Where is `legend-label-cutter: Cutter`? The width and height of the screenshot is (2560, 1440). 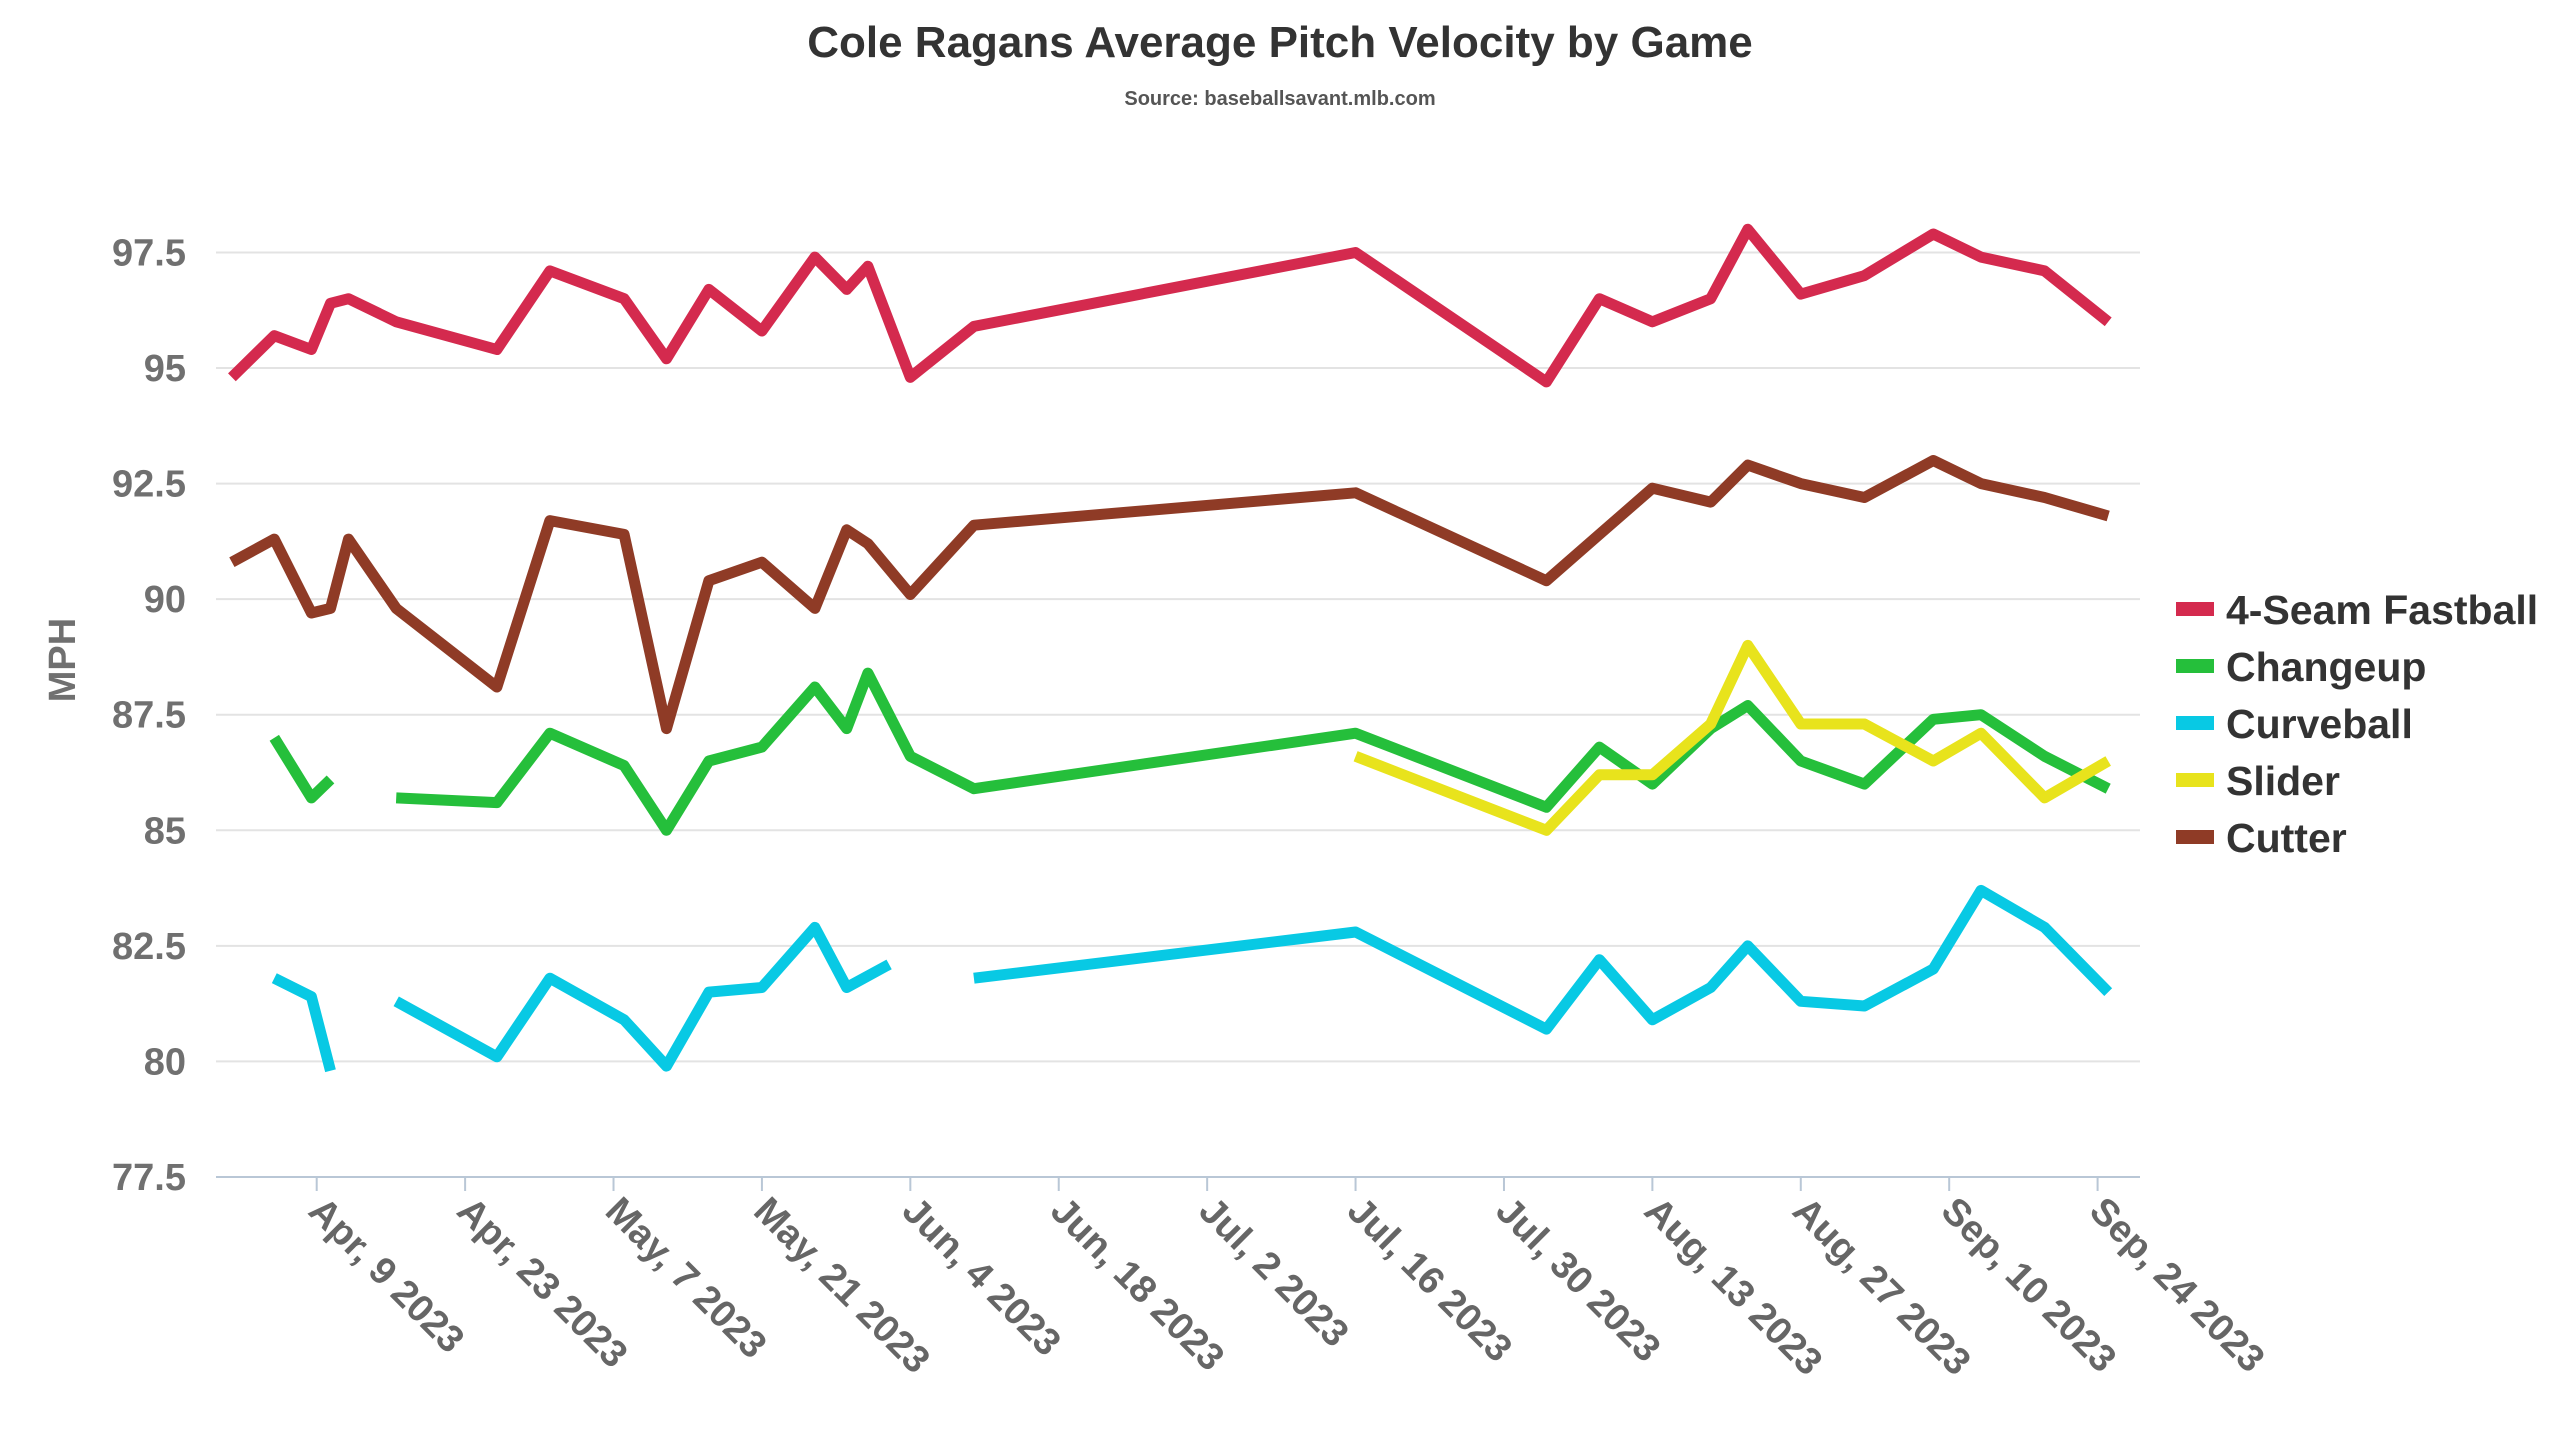
legend-label-cutter: Cutter is located at coordinates (2286, 838).